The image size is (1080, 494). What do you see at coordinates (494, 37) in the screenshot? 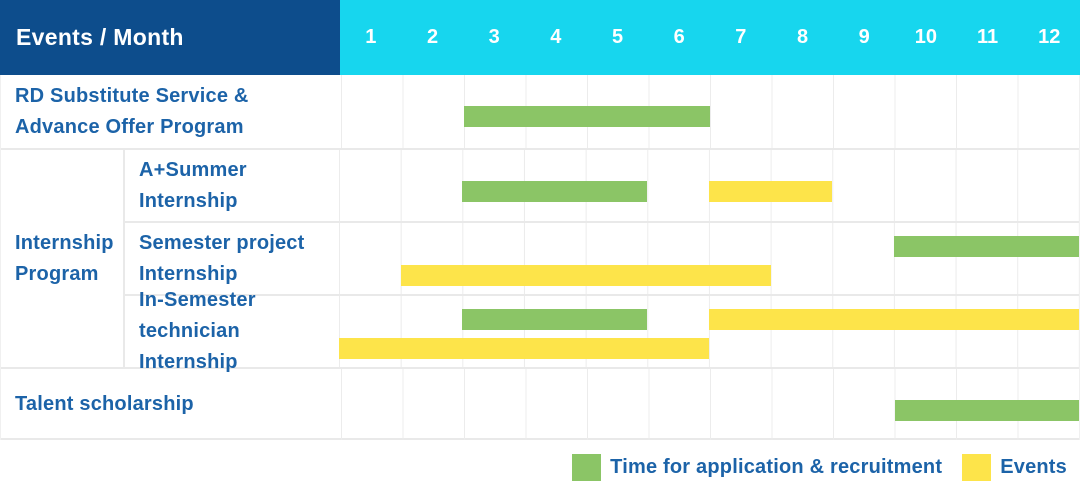
I see `month-header: 3` at bounding box center [494, 37].